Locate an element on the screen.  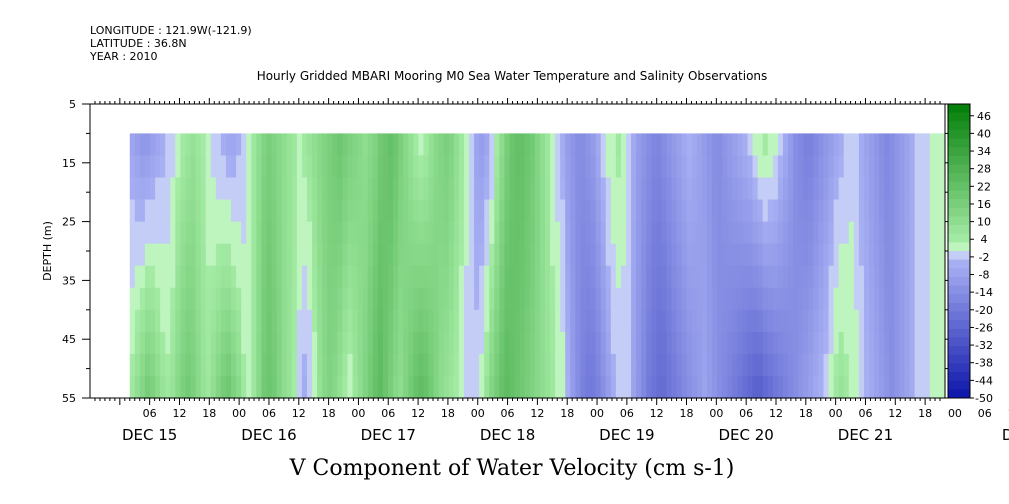
y-tick-label: 55 is located at coordinates (69, 398).